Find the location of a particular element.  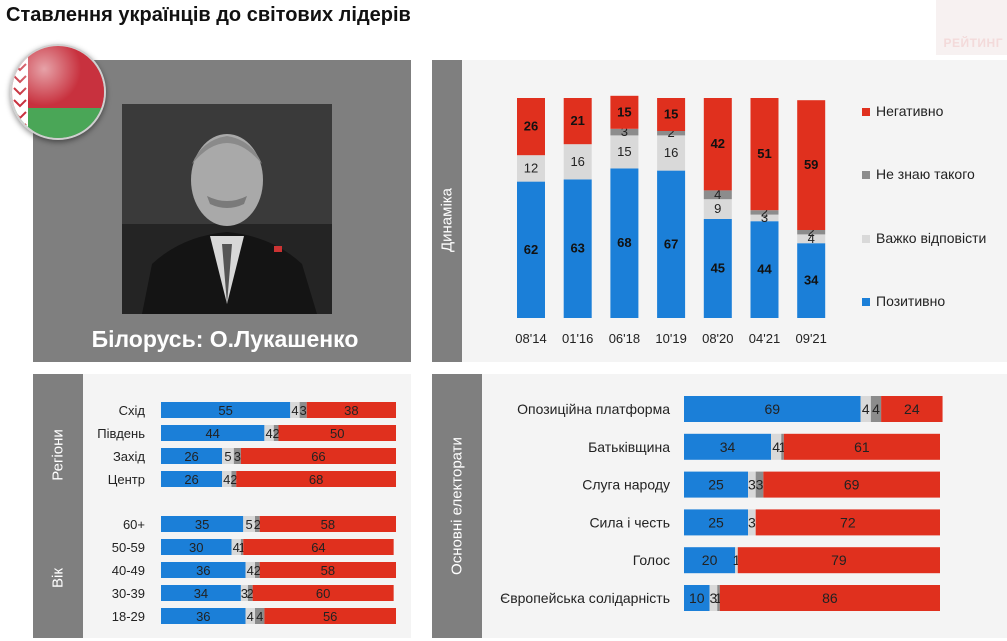

bar-6-s0 is located at coordinates (811, 280).